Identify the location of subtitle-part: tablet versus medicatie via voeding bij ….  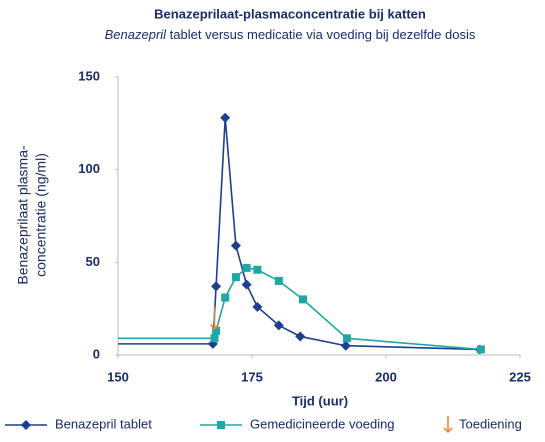
(321, 34).